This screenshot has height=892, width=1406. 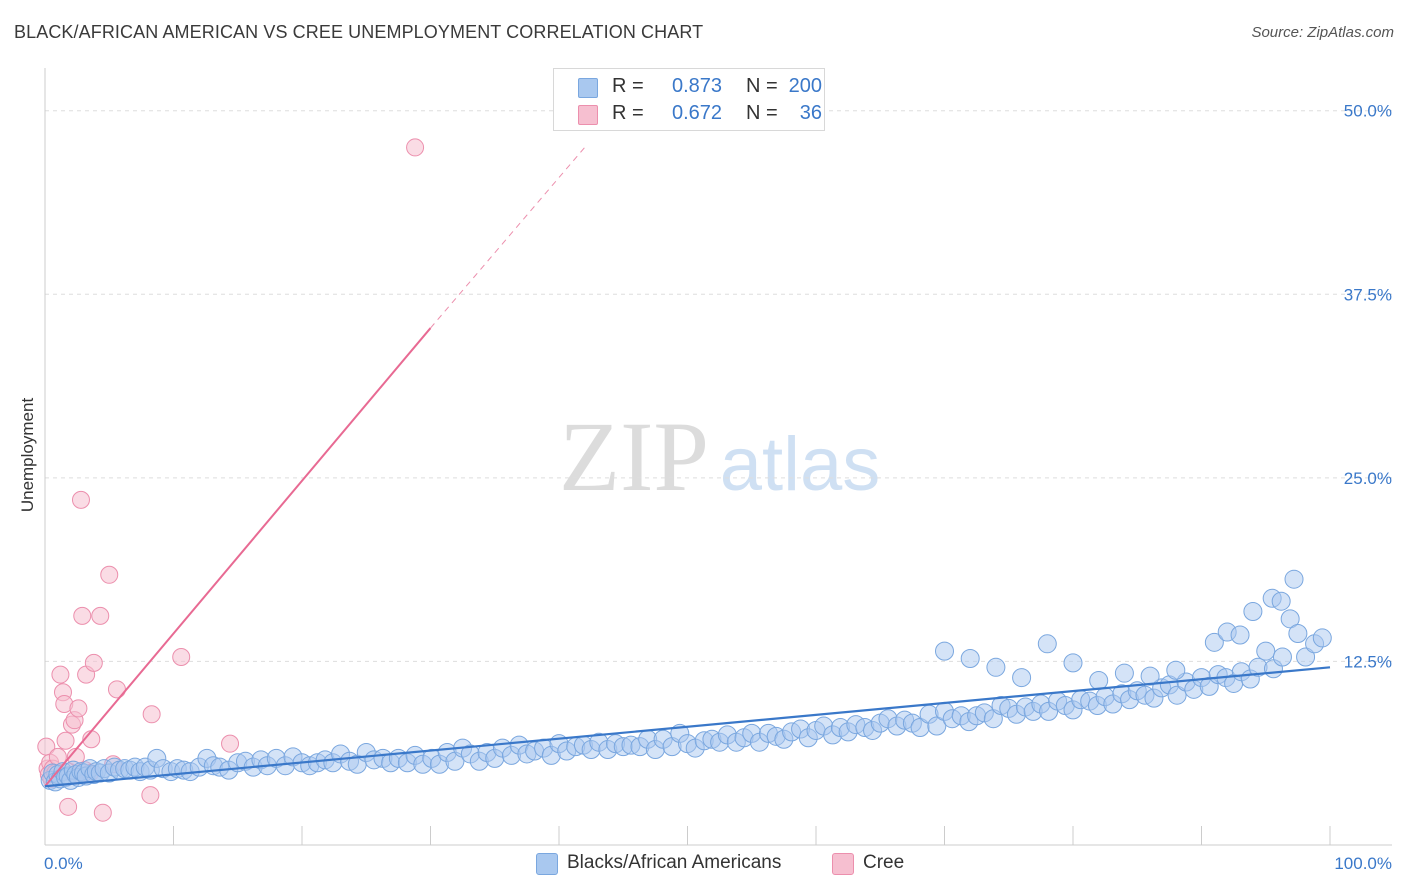 What do you see at coordinates (687, 727) in the screenshot?
I see `black-trend-line` at bounding box center [687, 727].